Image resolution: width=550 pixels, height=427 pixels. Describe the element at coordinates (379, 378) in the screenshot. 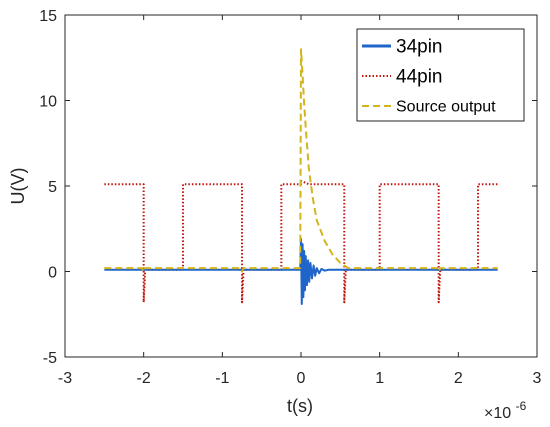

I see `x-tick-label: 1` at that location.